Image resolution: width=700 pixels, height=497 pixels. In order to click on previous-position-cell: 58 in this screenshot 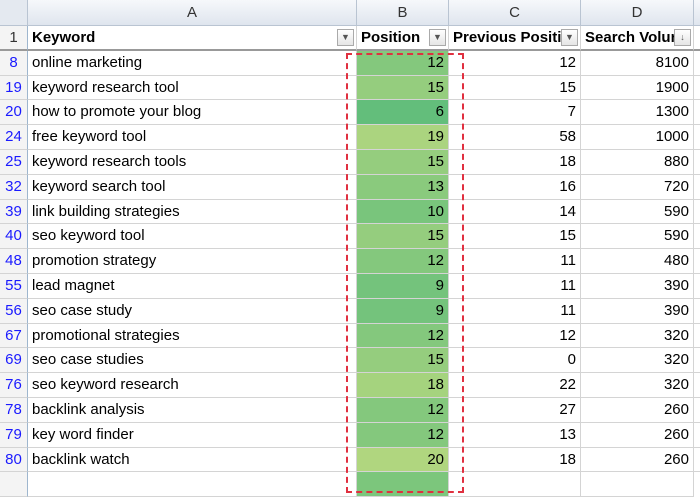, I will do `click(515, 137)`.